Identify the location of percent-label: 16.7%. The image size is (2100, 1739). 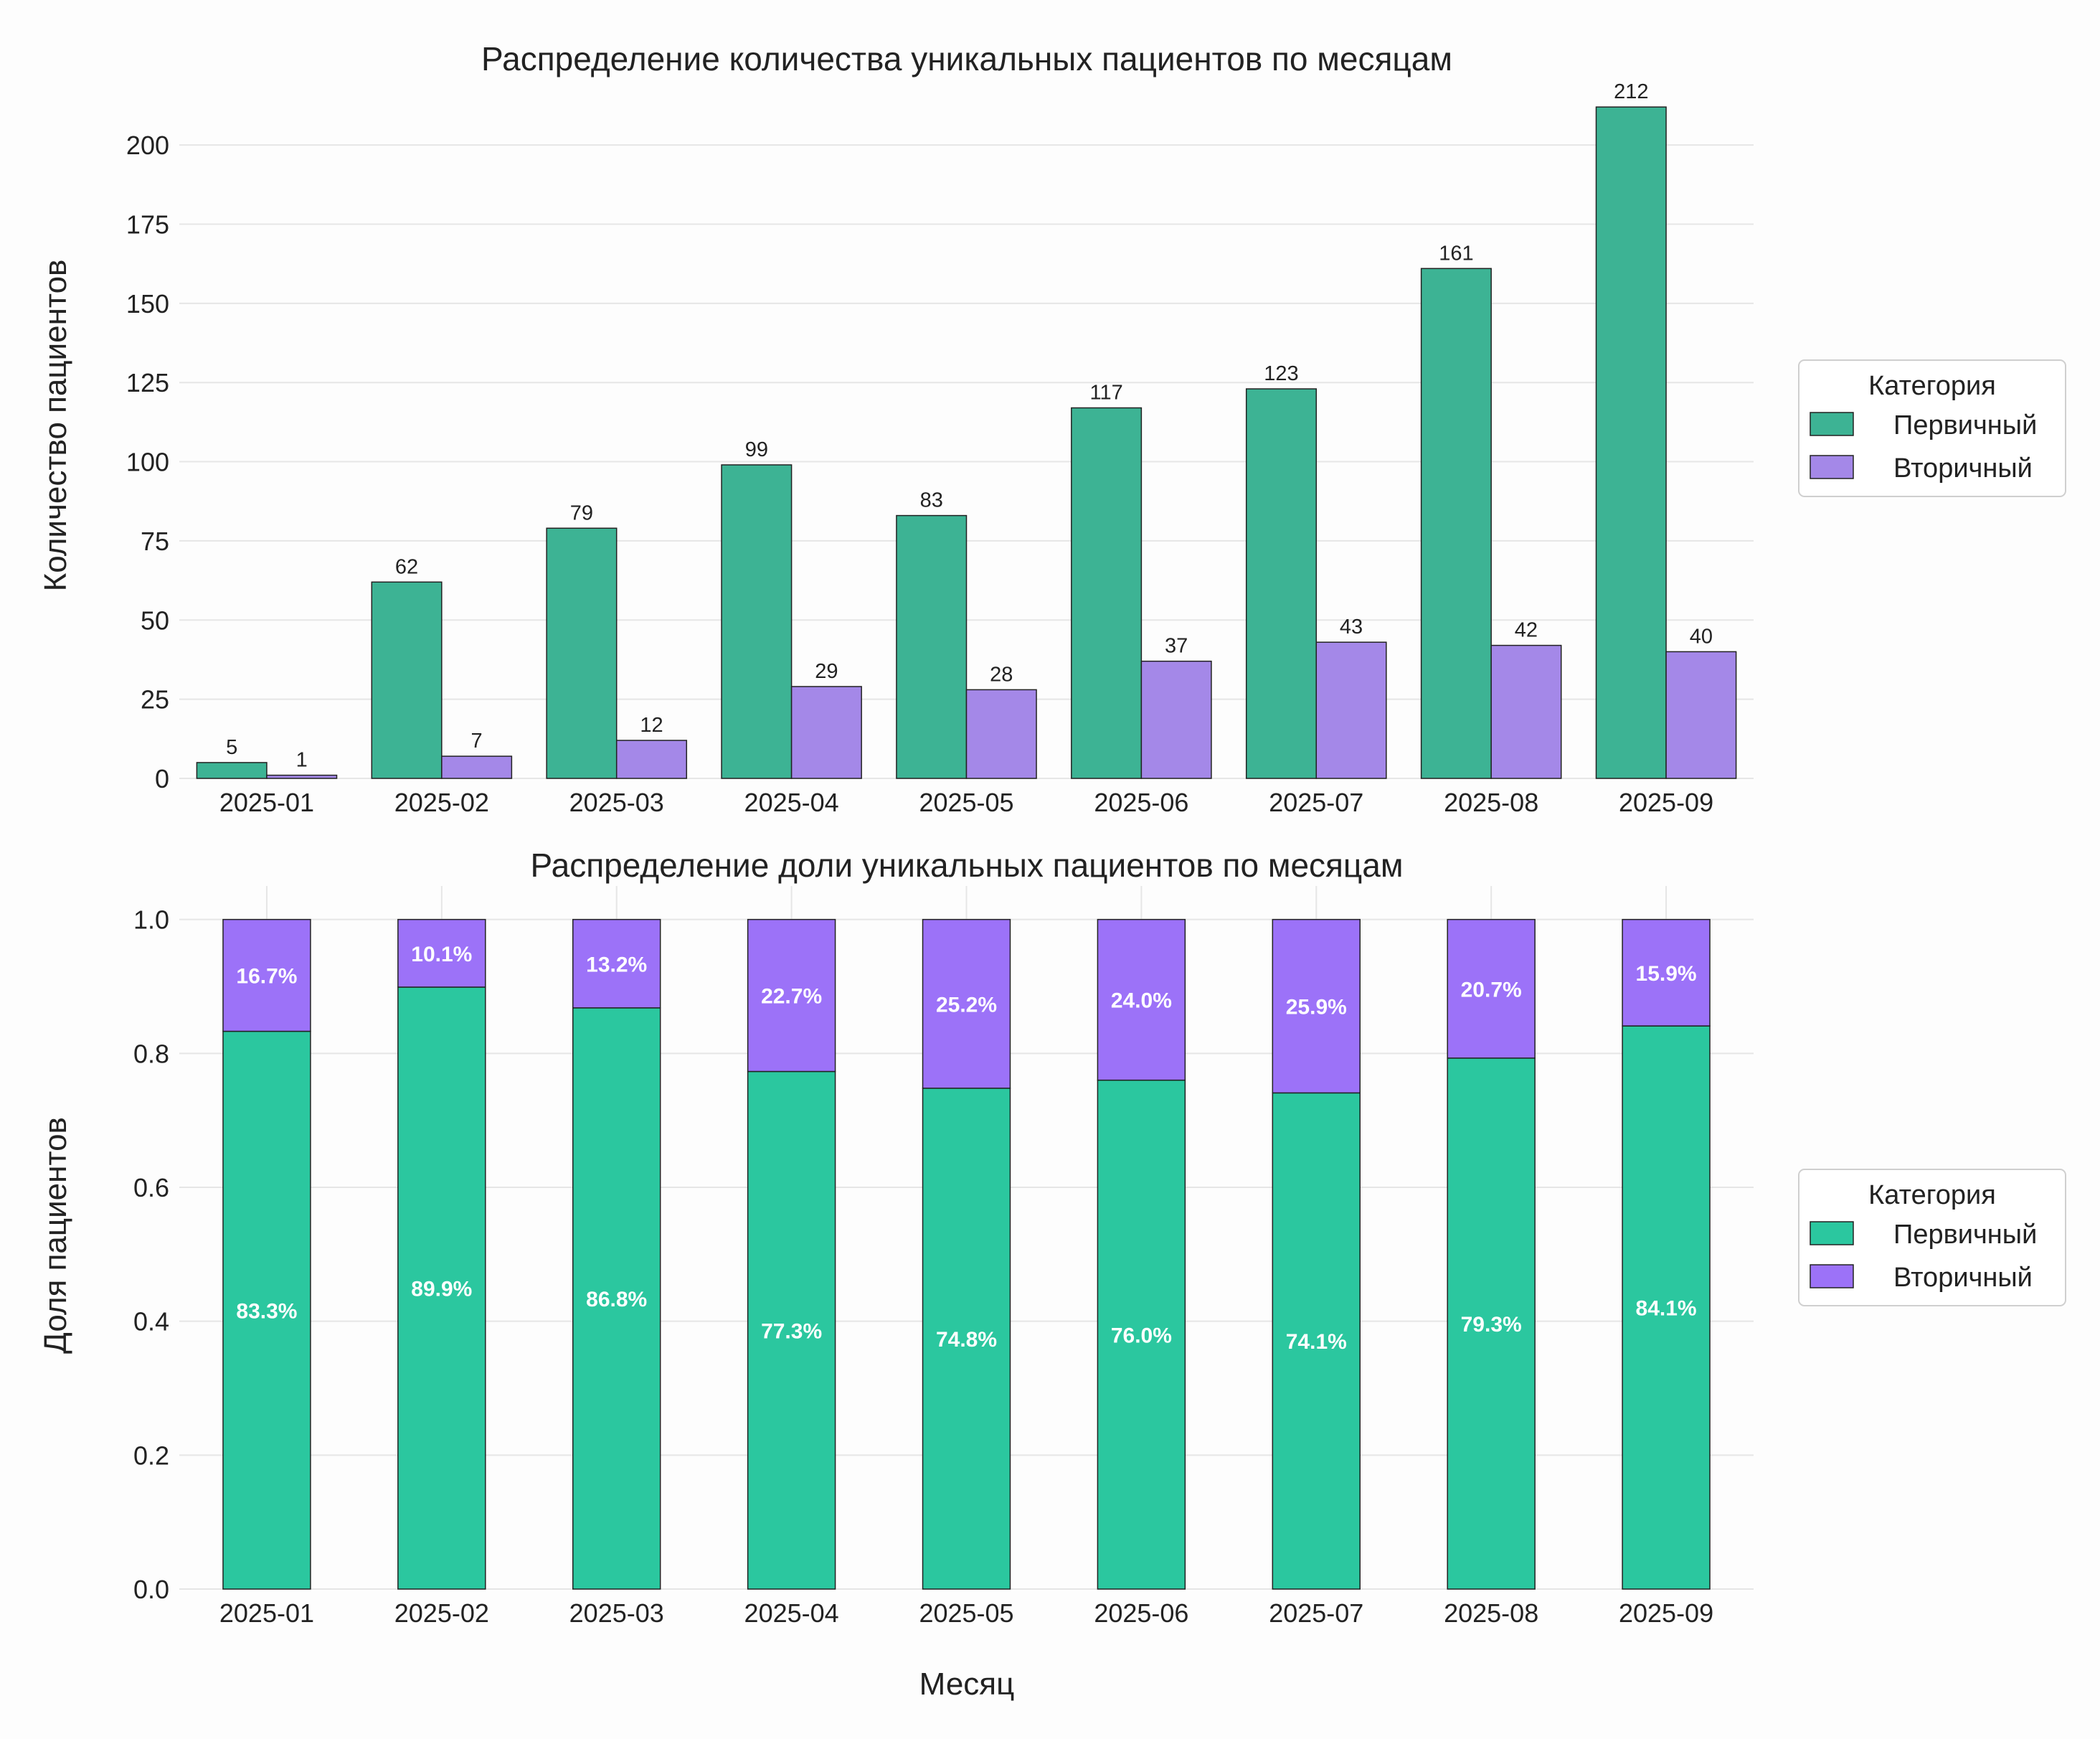
(266, 977).